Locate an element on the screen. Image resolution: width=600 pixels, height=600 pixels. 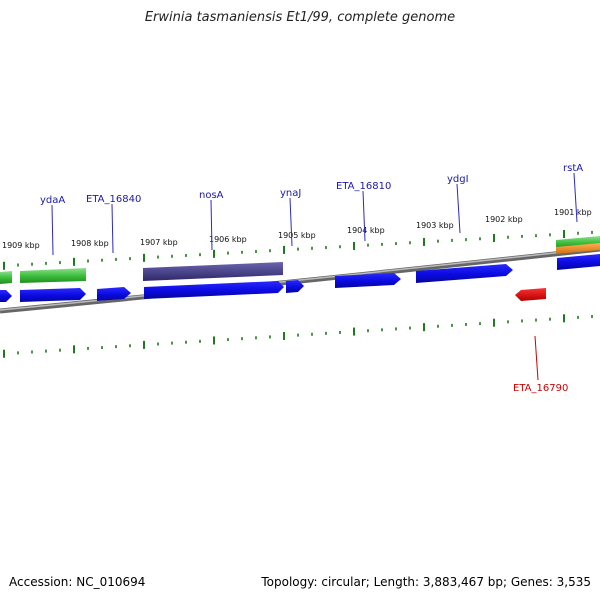
gene-label: rstA is located at coordinates (573, 168).